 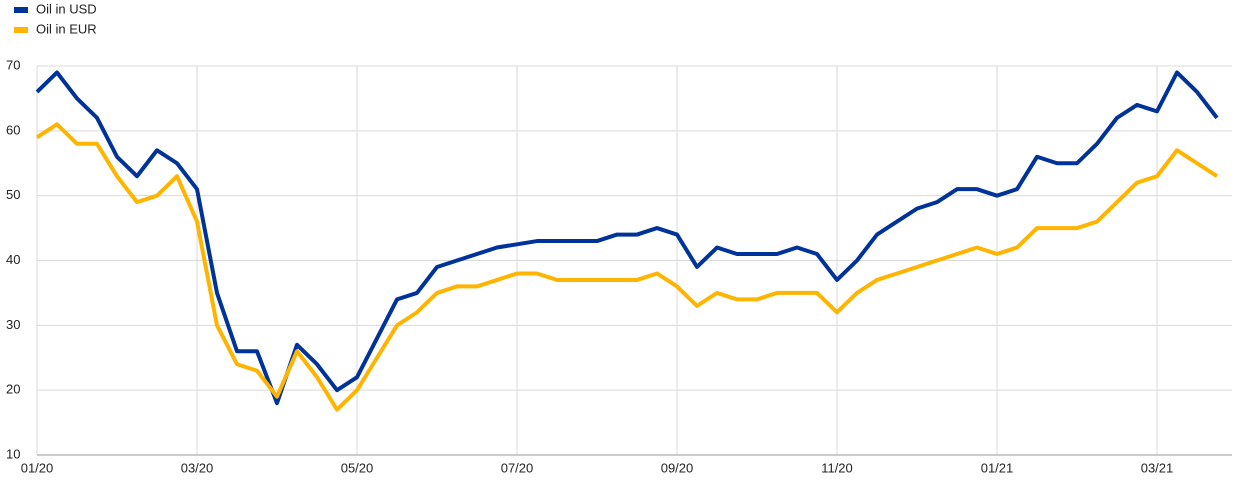 I want to click on x-tick-label: 07/20, so click(x=517, y=467).